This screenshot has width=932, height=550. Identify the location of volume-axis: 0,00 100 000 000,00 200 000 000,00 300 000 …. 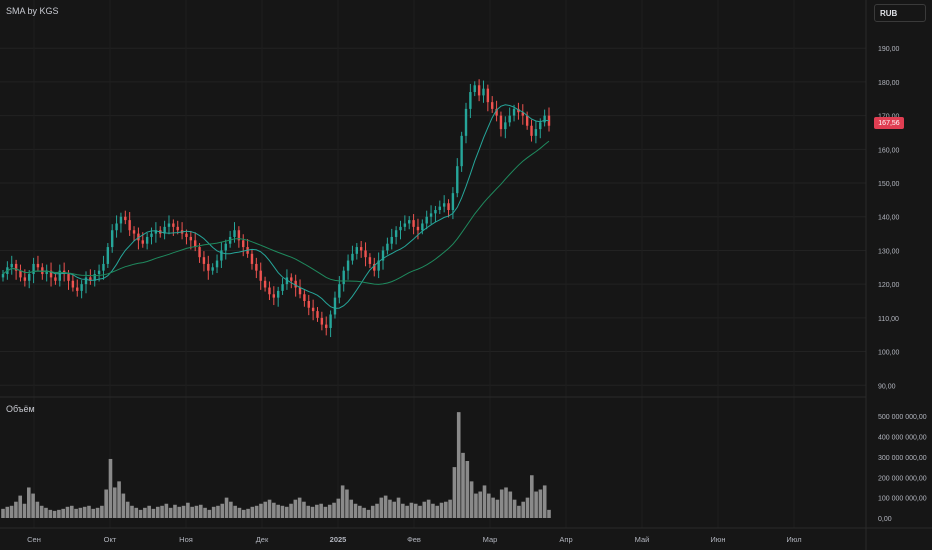
(902, 468).